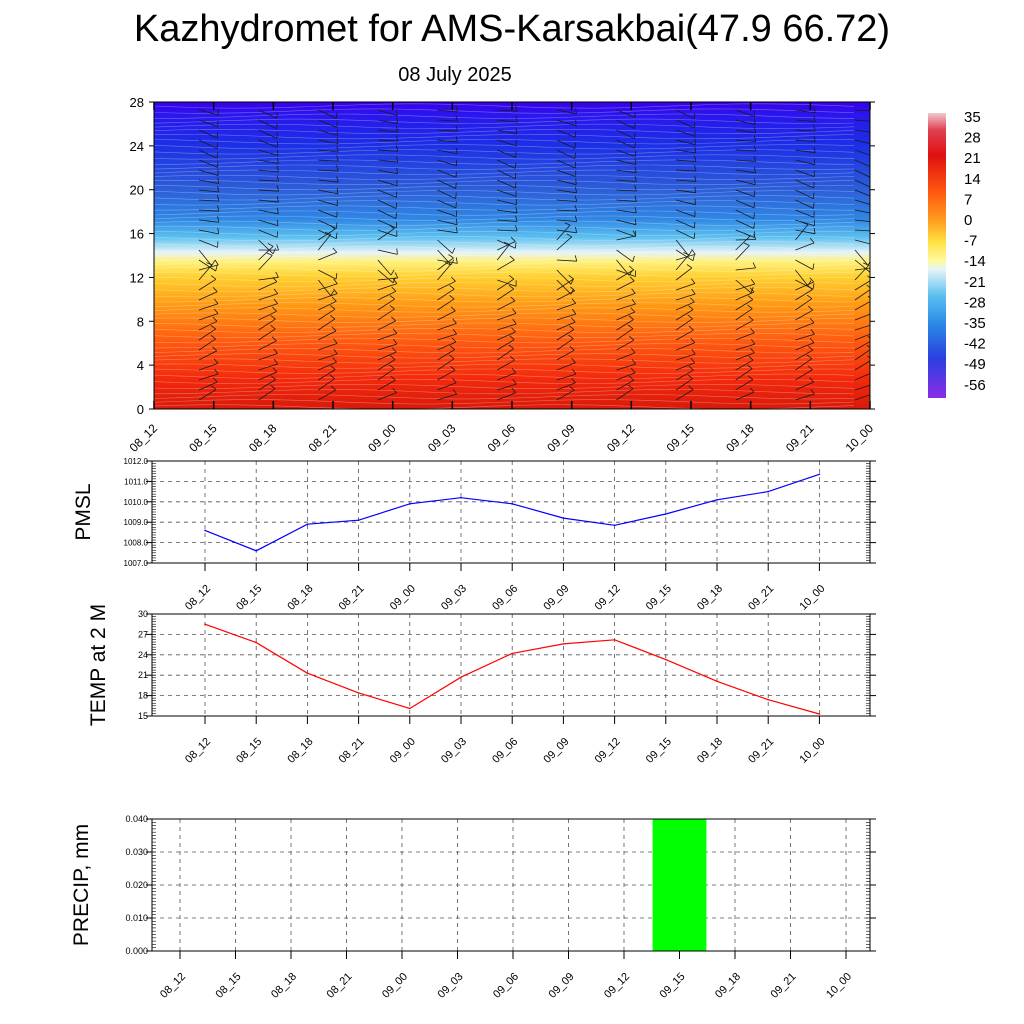 The height and width of the screenshot is (1024, 1024). What do you see at coordinates (561, 438) in the screenshot?
I see `cs-x-tick-label: 09_09` at bounding box center [561, 438].